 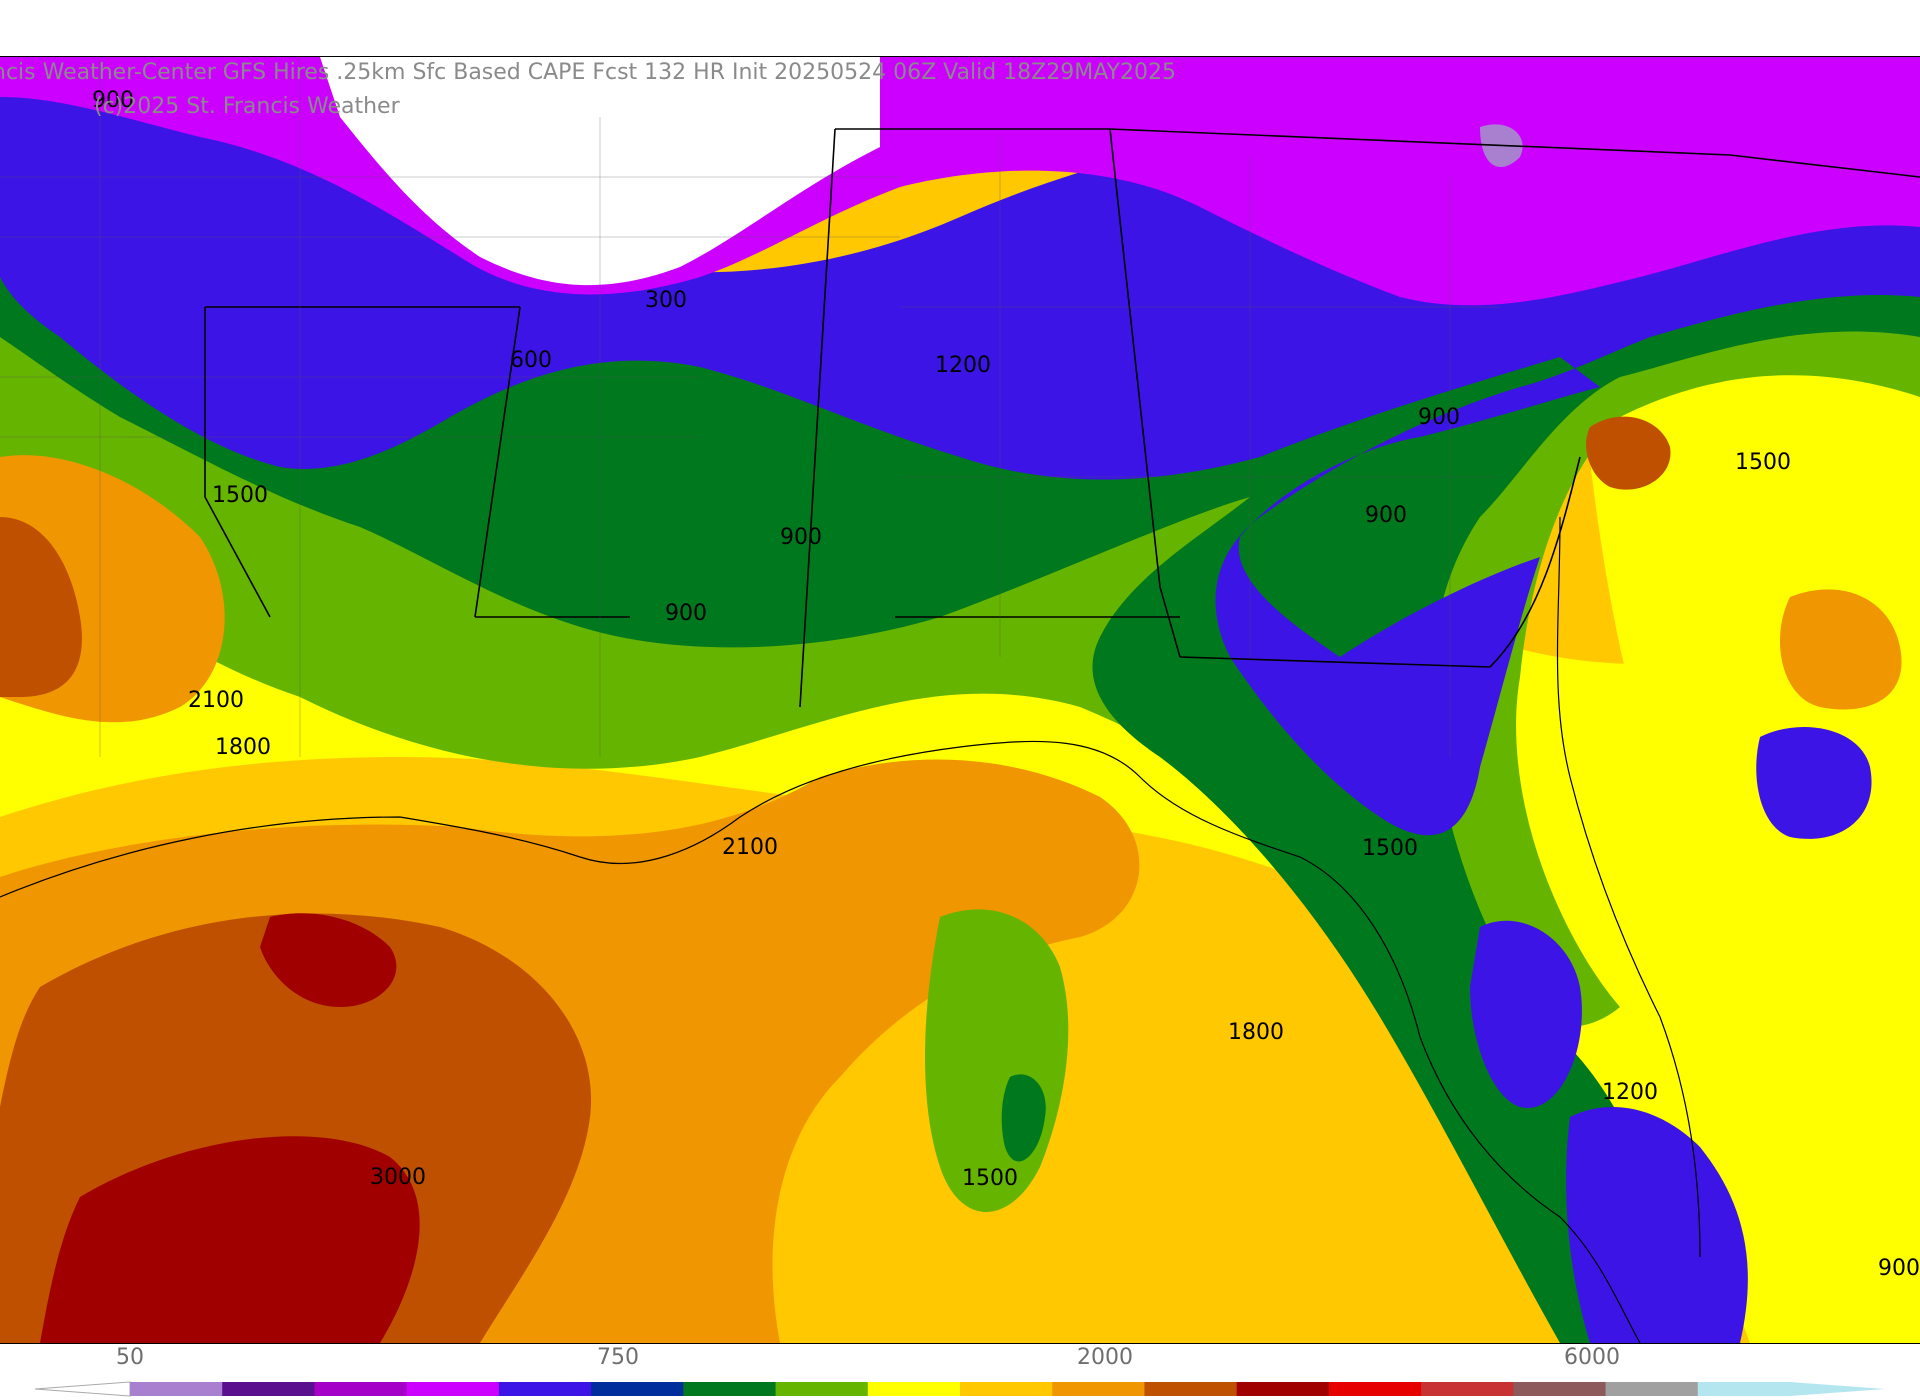 I want to click on colorbar-arrow-right, so click(x=1837, y=1389).